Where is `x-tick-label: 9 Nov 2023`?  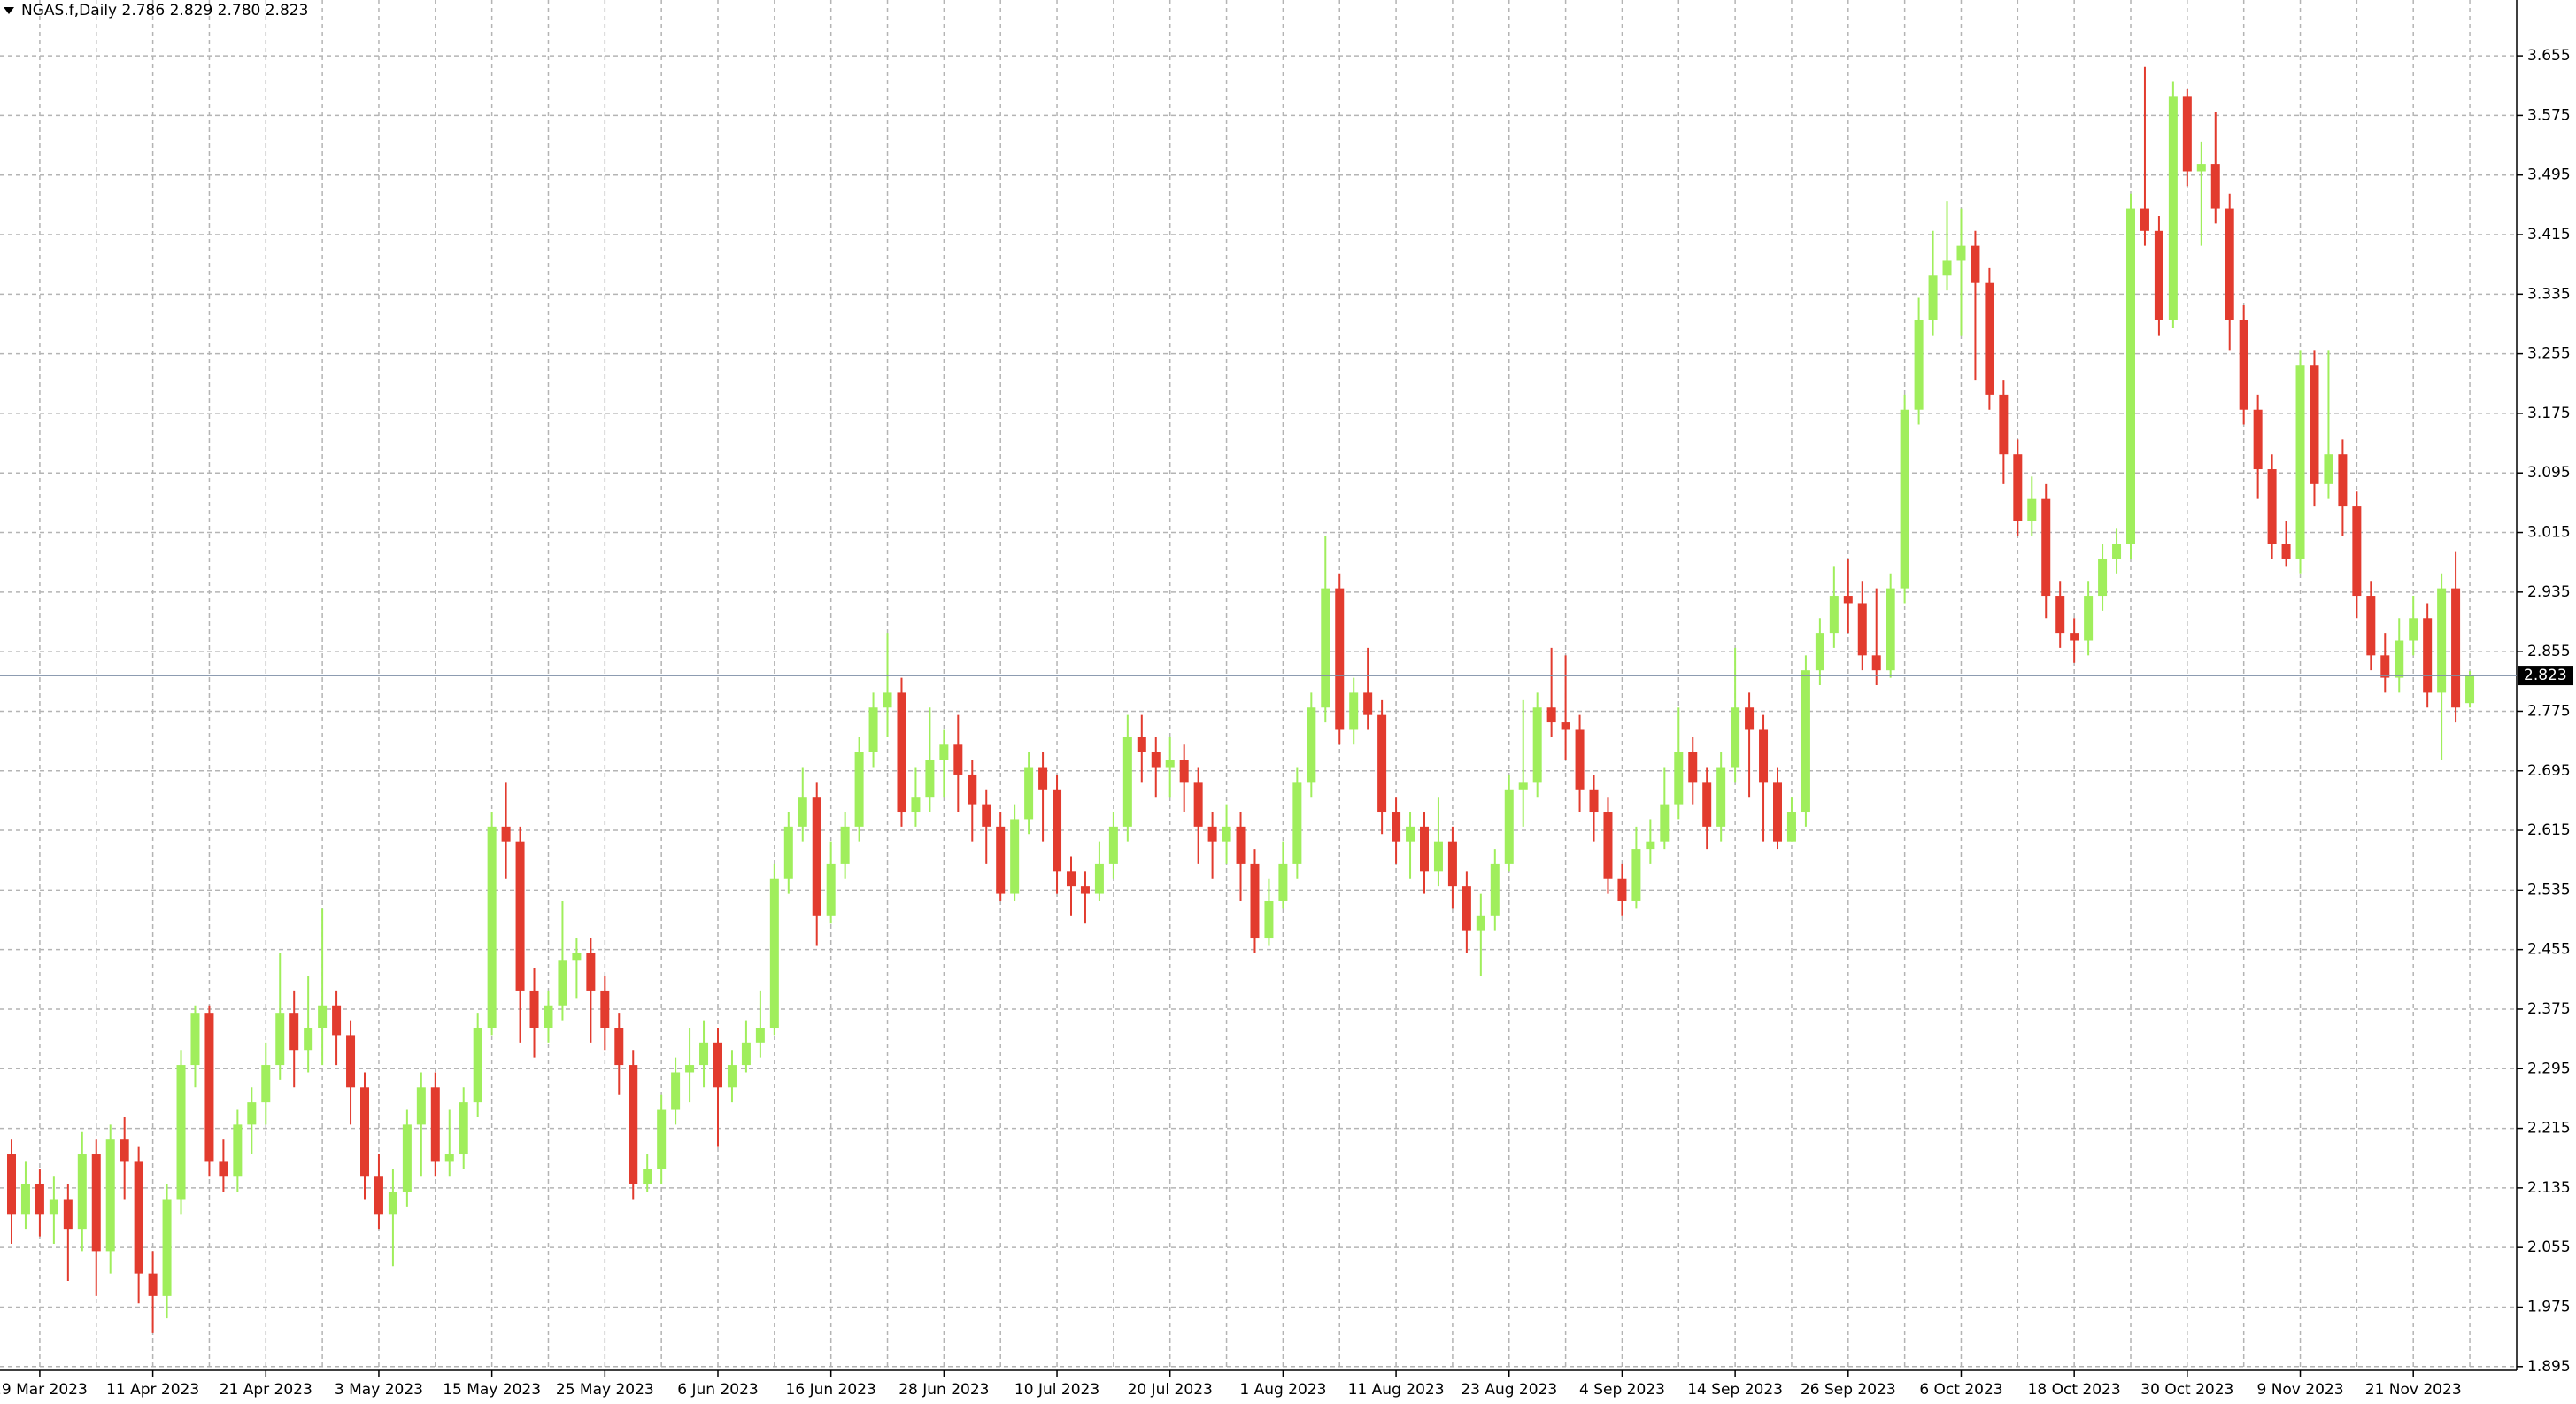
x-tick-label: 9 Nov 2023 is located at coordinates (2299, 1390).